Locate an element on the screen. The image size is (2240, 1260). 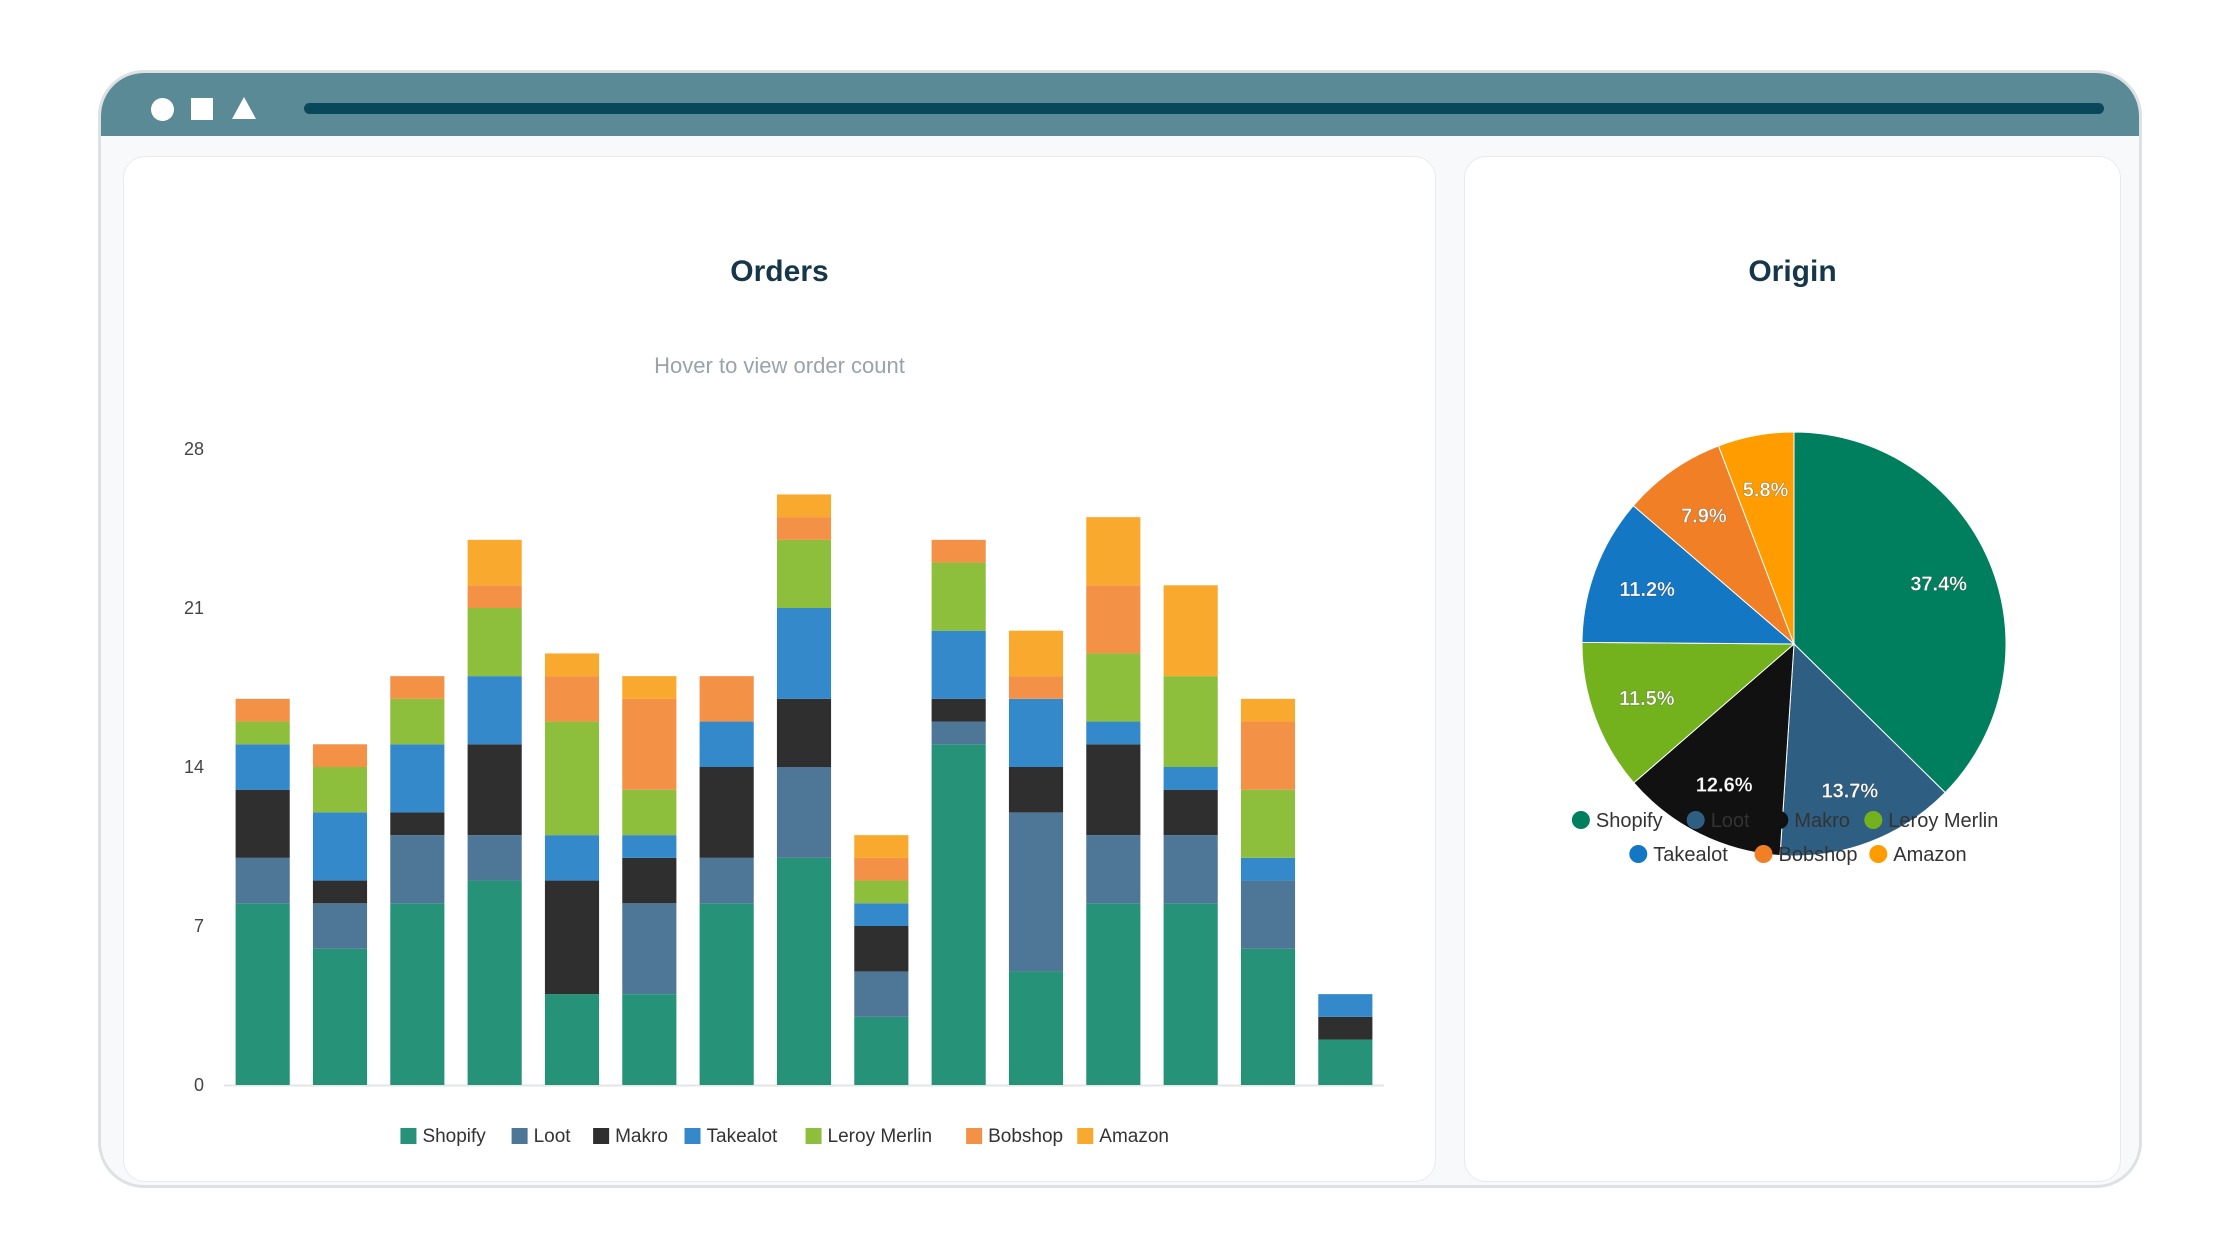
circle-icon is located at coordinates (162, 109).